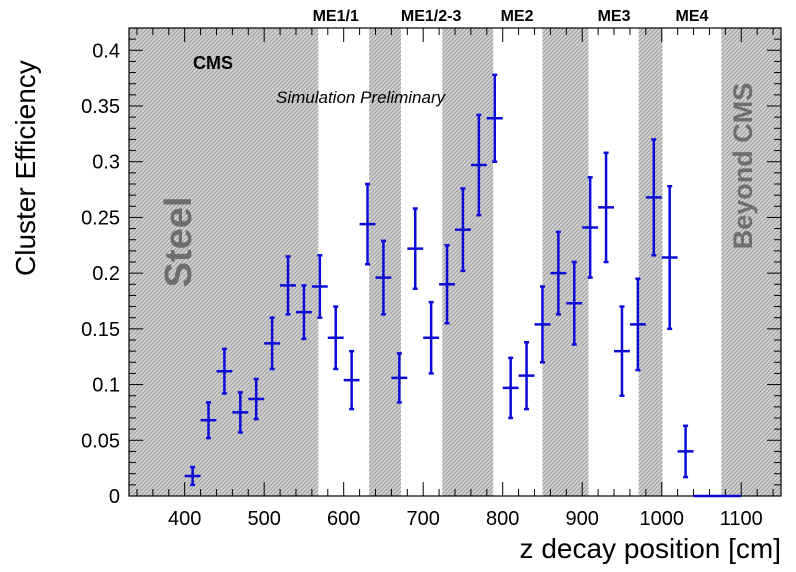 The image size is (796, 572). I want to click on y-tick-label: 0.1, so click(106, 386).